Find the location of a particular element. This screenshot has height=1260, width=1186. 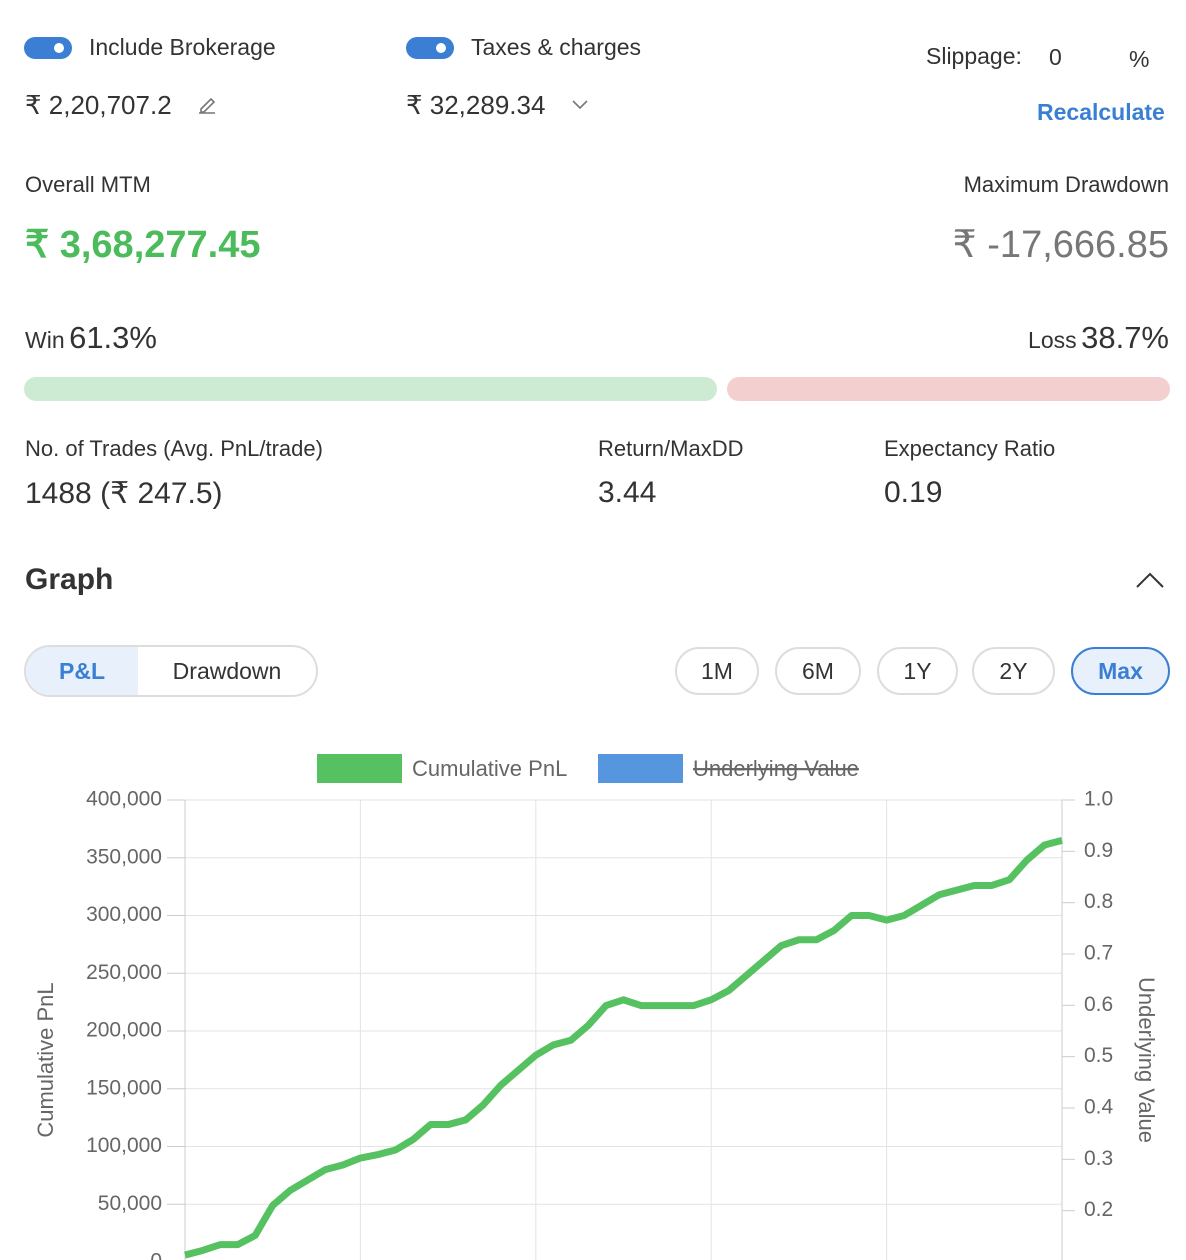

y2-tick-label: 0.3 is located at coordinates (1098, 1158).